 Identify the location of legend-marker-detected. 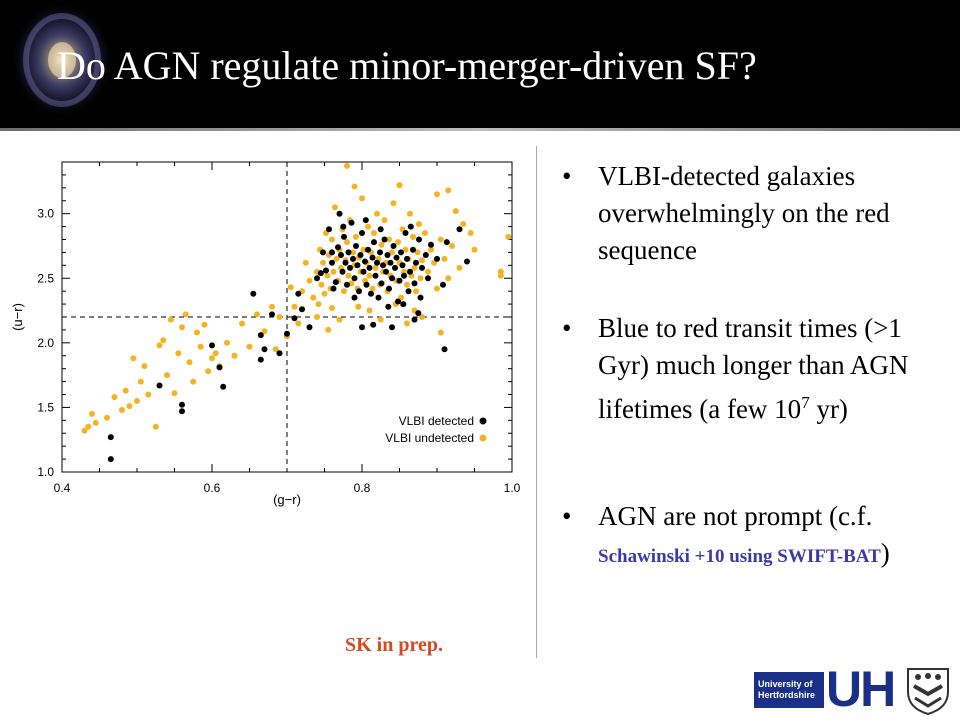
(483, 421).